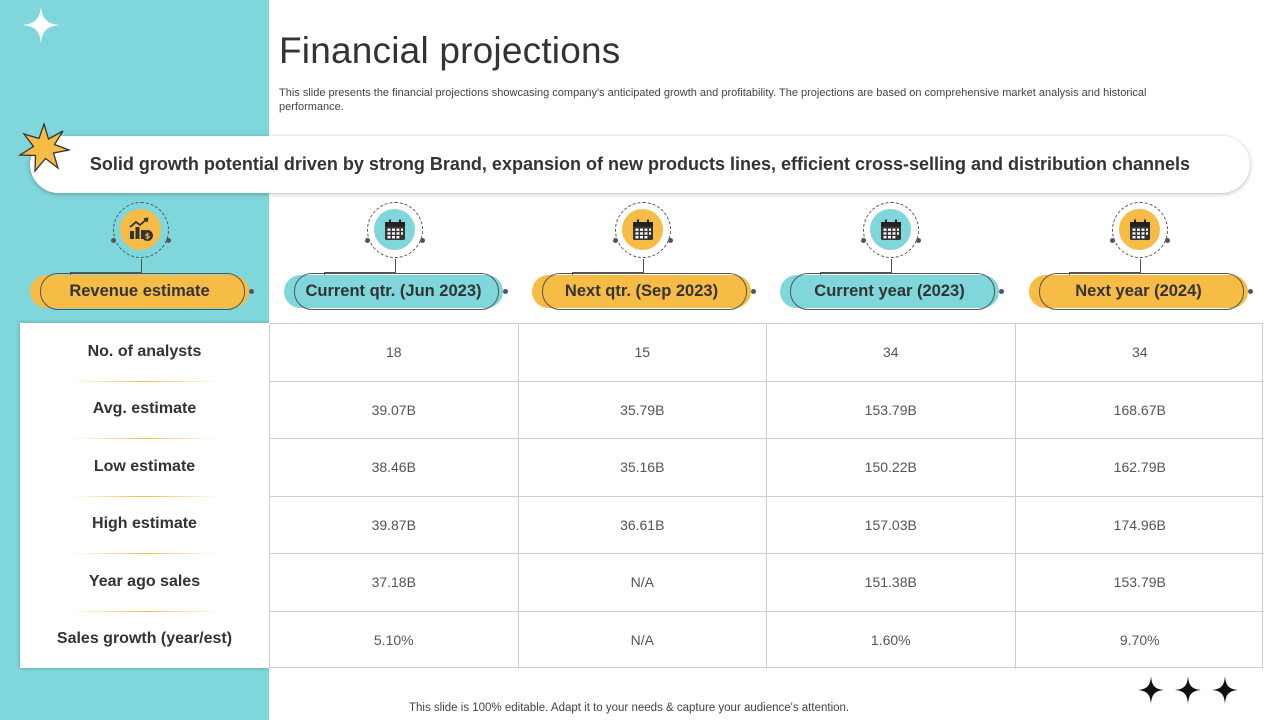 This screenshot has height=720, width=1280. I want to click on column-header-3: Current year (2023), so click(895, 256).